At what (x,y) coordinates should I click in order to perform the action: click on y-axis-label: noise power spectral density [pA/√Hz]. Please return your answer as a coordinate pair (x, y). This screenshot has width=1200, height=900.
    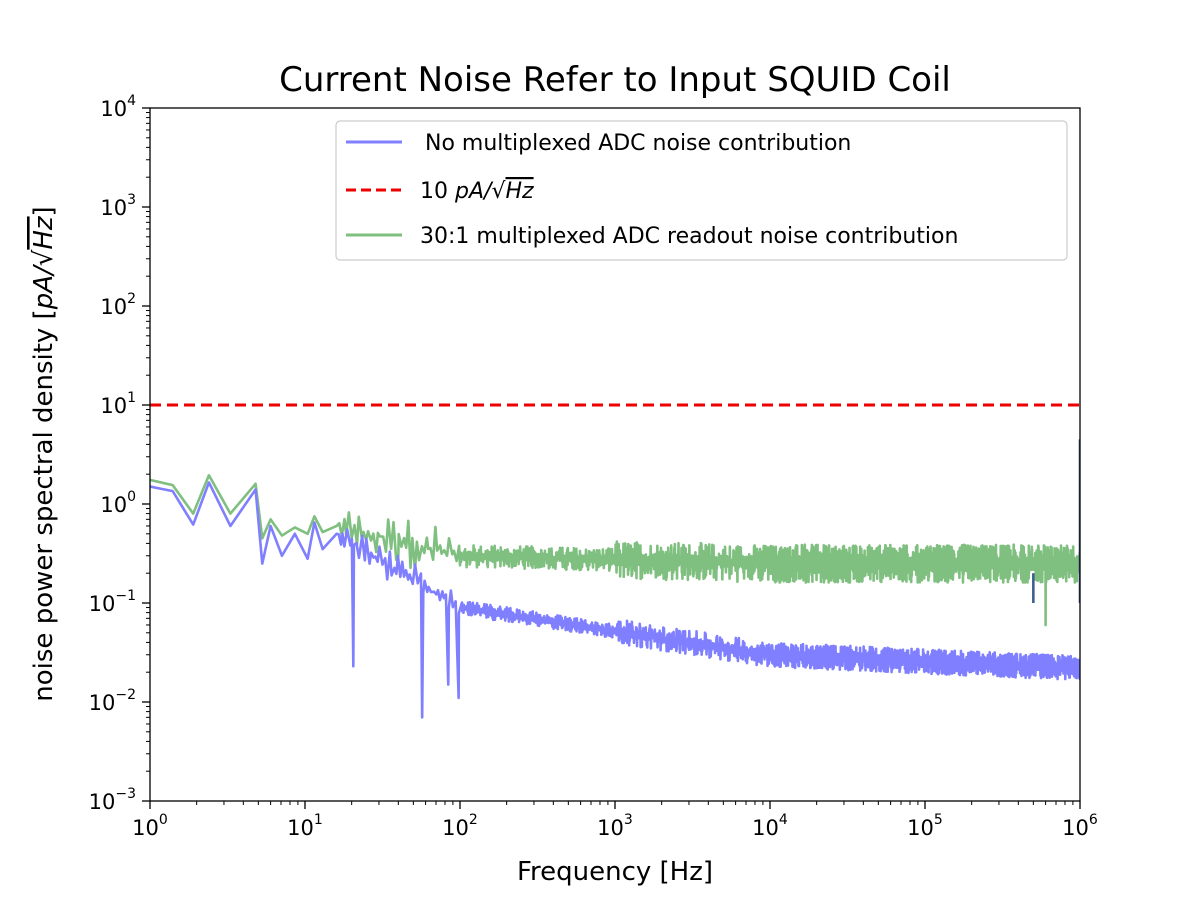
    Looking at the image, I should click on (44, 453).